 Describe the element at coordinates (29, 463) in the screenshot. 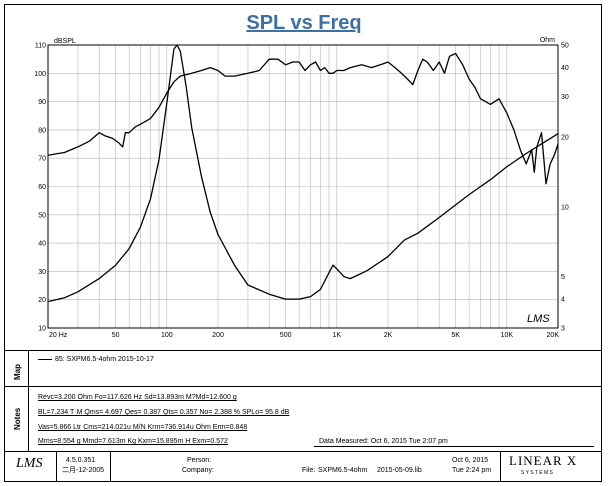

I see `footer-logo: LMS` at that location.